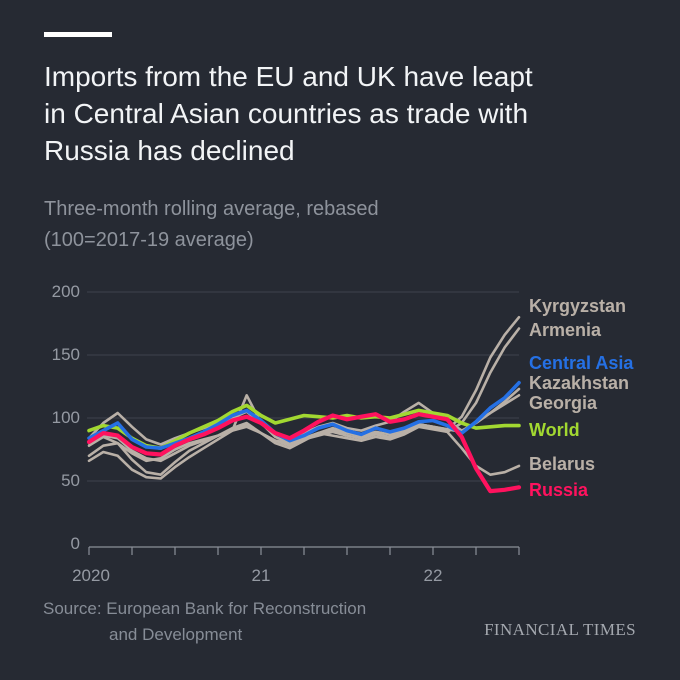 The image size is (680, 680). I want to click on series-line-russia, so click(304, 453).